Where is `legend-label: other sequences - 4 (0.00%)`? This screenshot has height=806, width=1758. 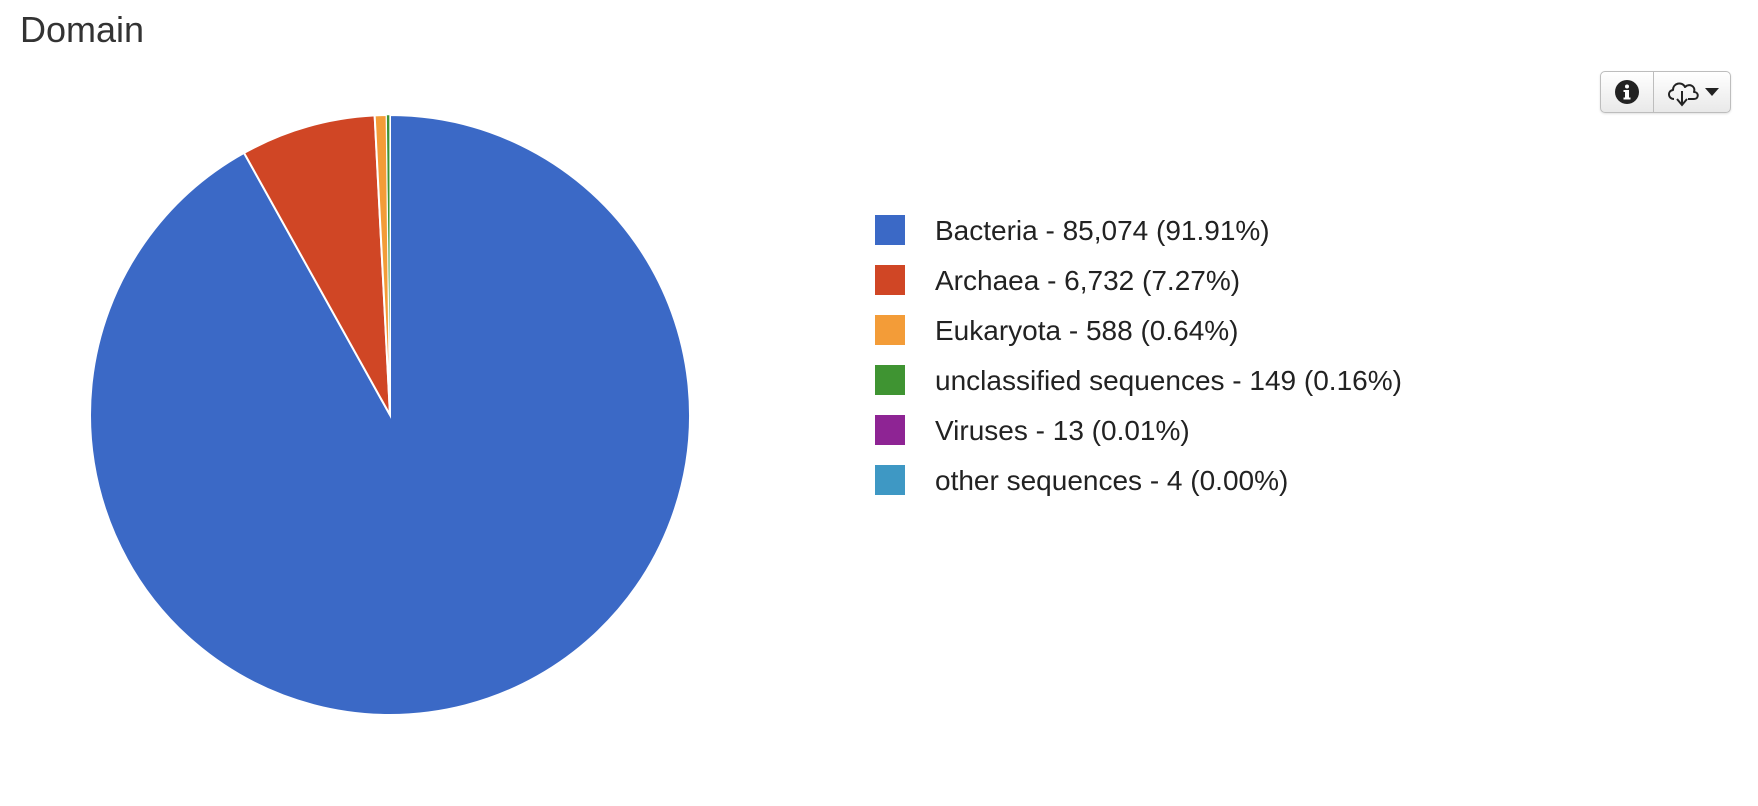
legend-label: other sequences - 4 (0.00%) is located at coordinates (1111, 480).